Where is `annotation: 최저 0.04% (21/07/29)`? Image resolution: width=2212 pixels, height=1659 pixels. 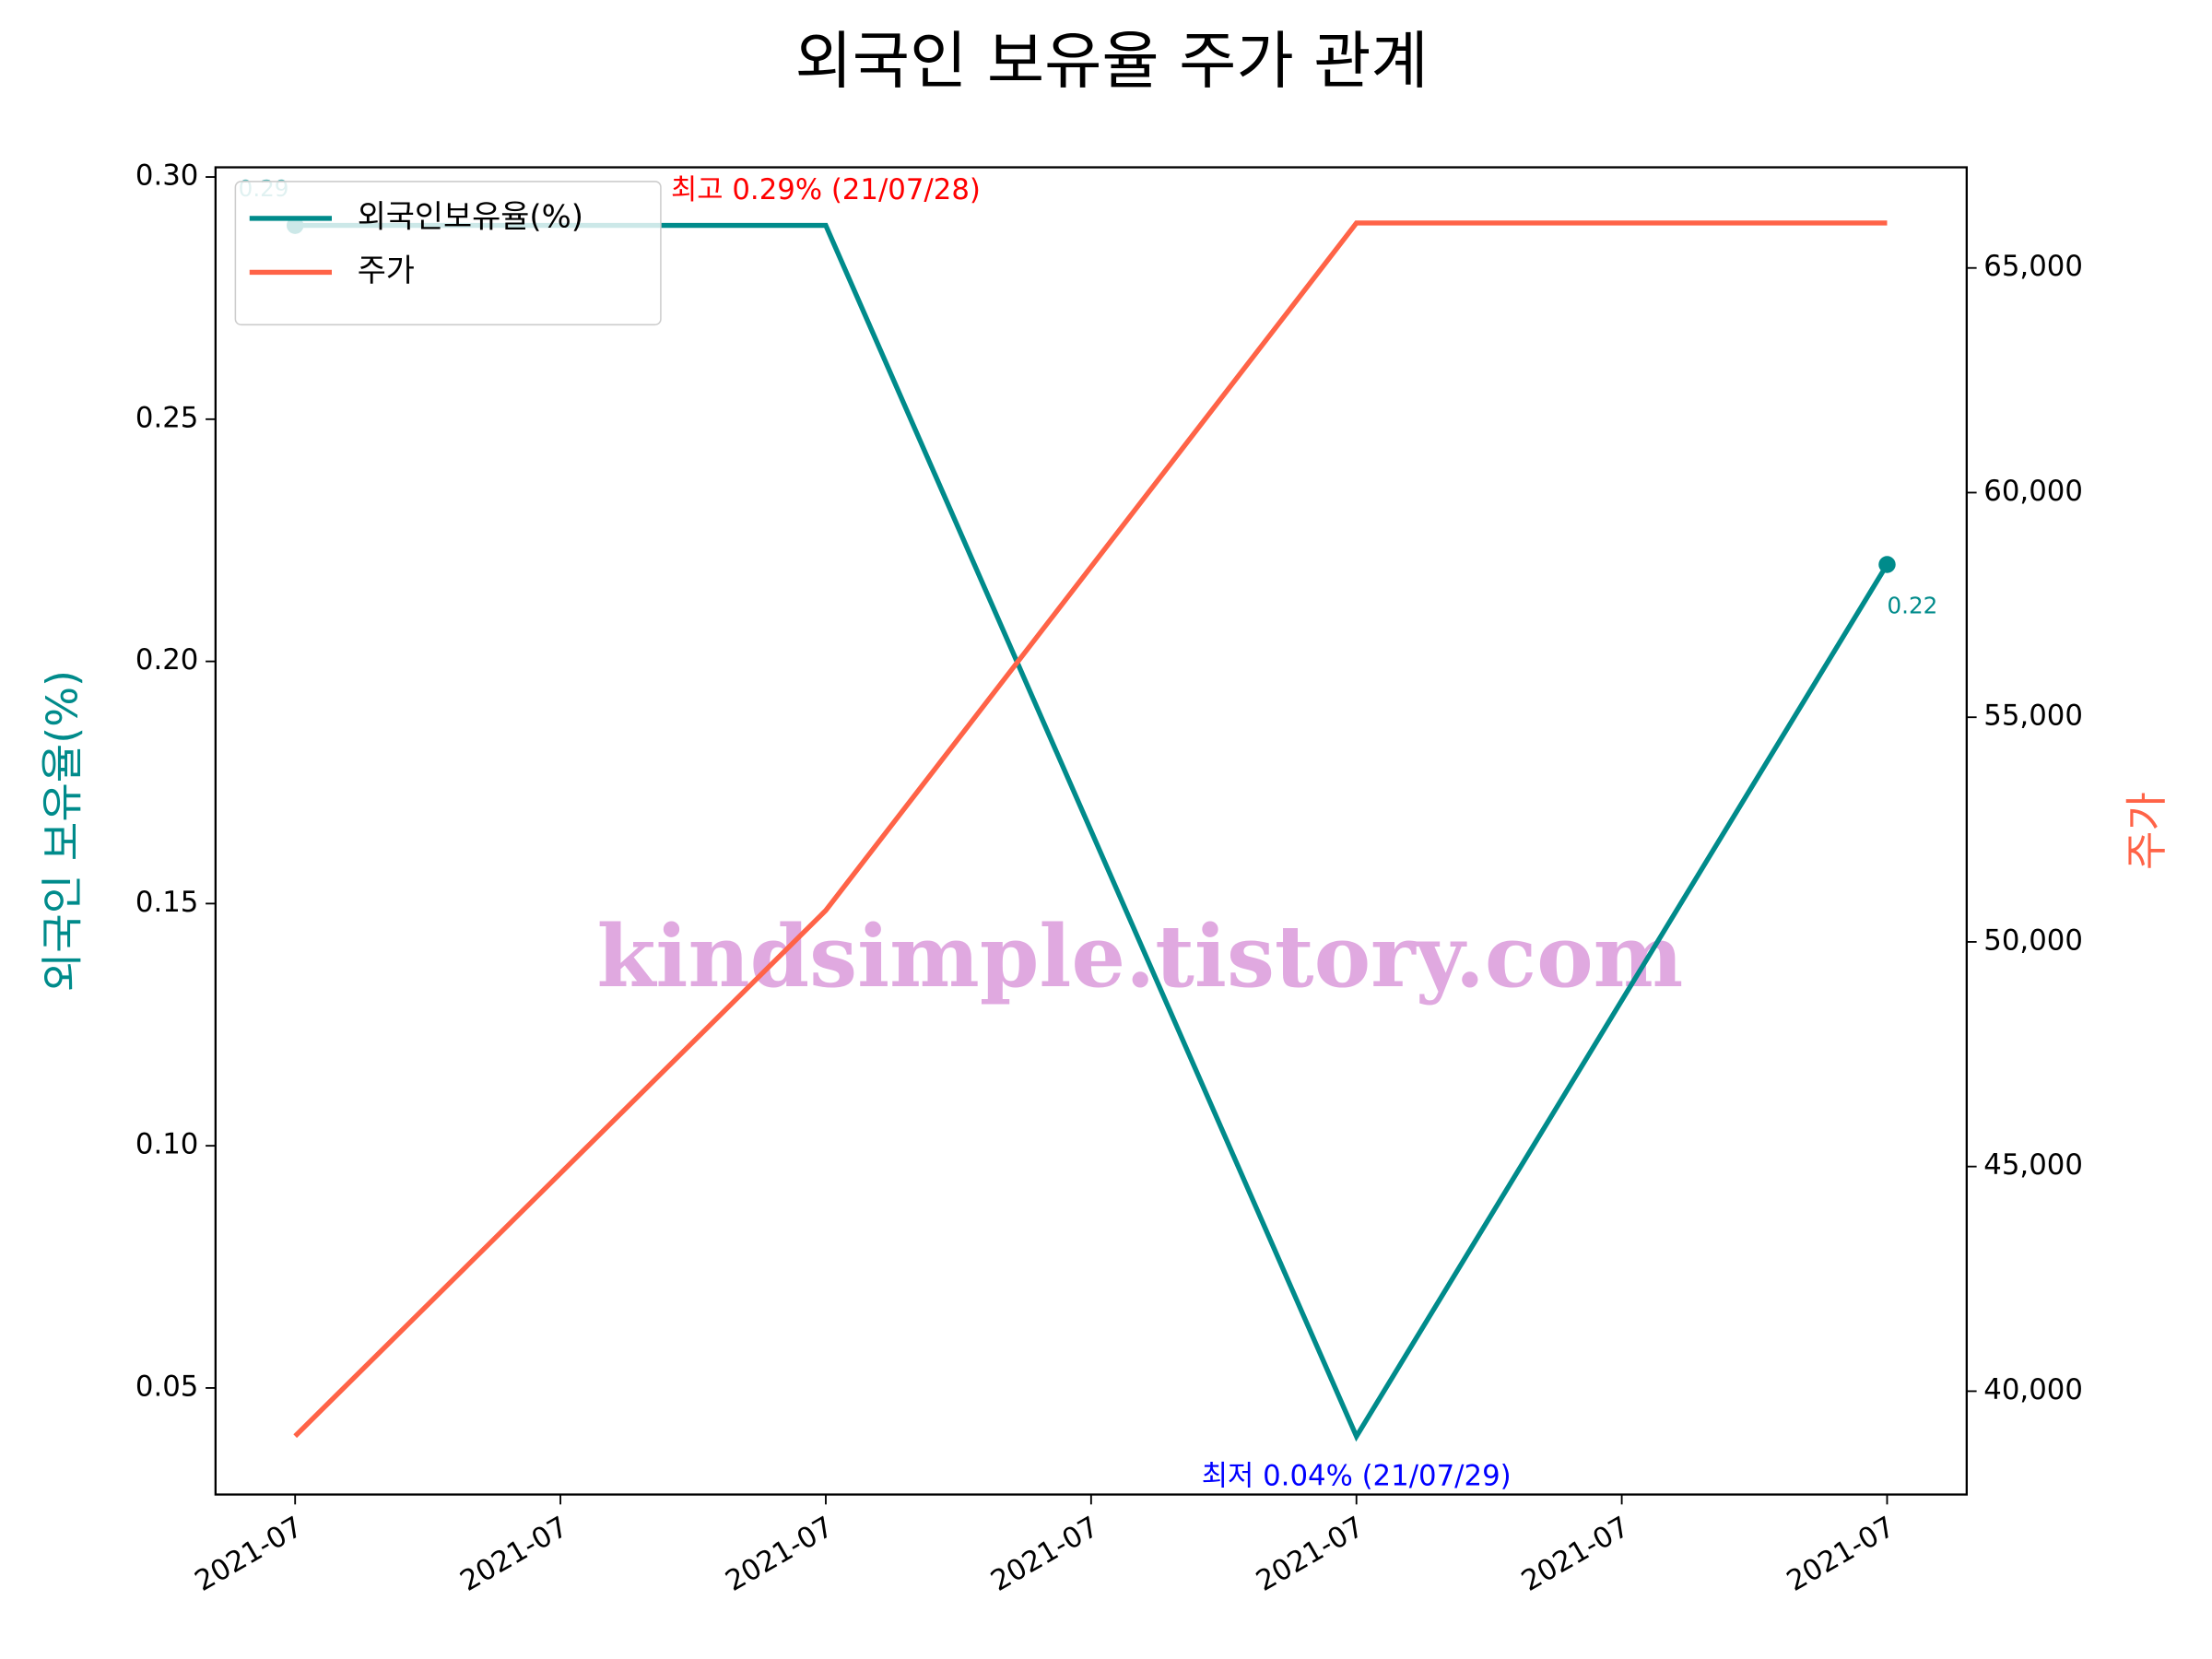
annotation: 최저 0.04% (21/07/29) is located at coordinates (1357, 1476).